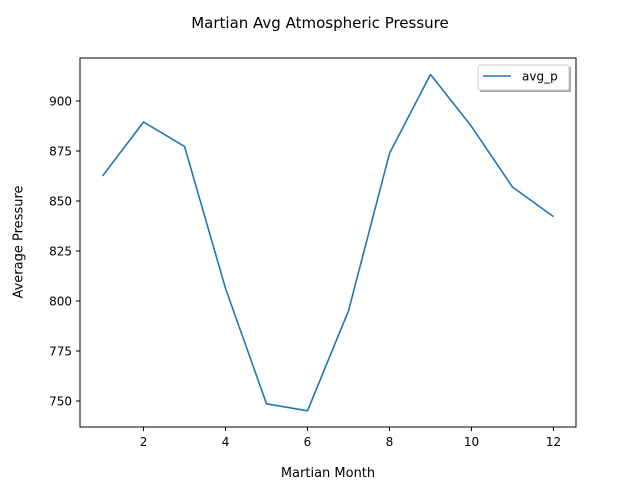 This screenshot has height=481, width=640. What do you see at coordinates (350, 438) in the screenshot?
I see `x-ticks: 2 4 6 8 10 12` at bounding box center [350, 438].